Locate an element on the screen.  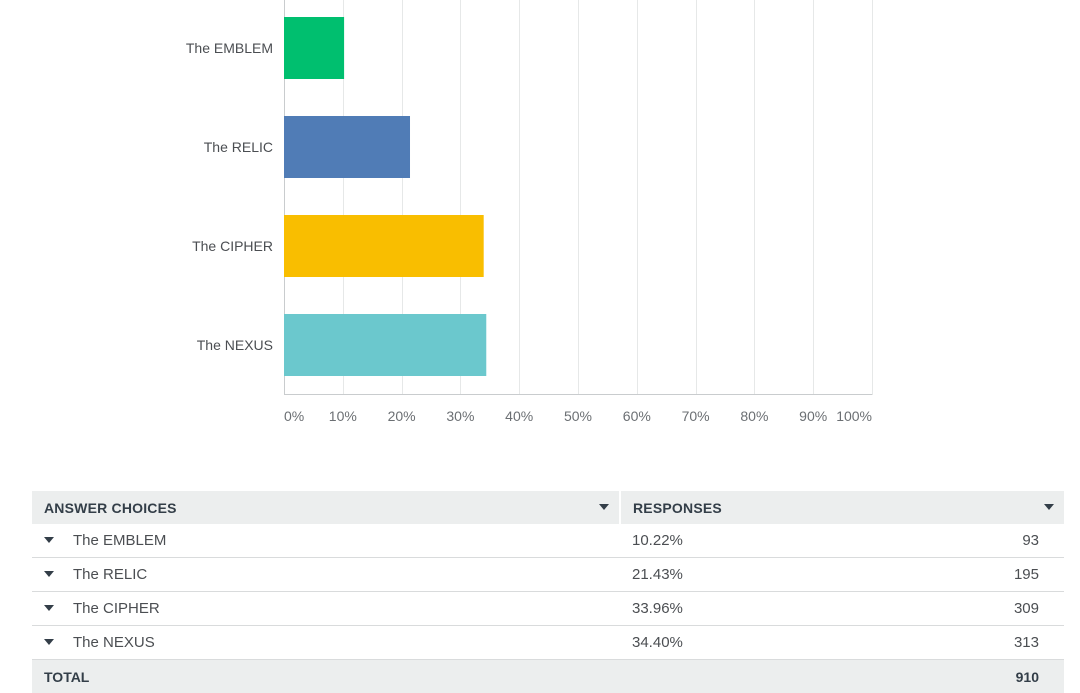
x-tick-label: 60% is located at coordinates (637, 416).